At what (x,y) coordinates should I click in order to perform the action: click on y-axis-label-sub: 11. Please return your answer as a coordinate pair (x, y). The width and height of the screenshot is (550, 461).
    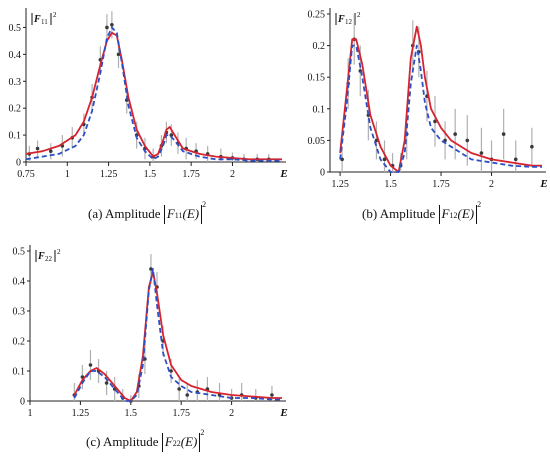
    Looking at the image, I should click on (44, 22).